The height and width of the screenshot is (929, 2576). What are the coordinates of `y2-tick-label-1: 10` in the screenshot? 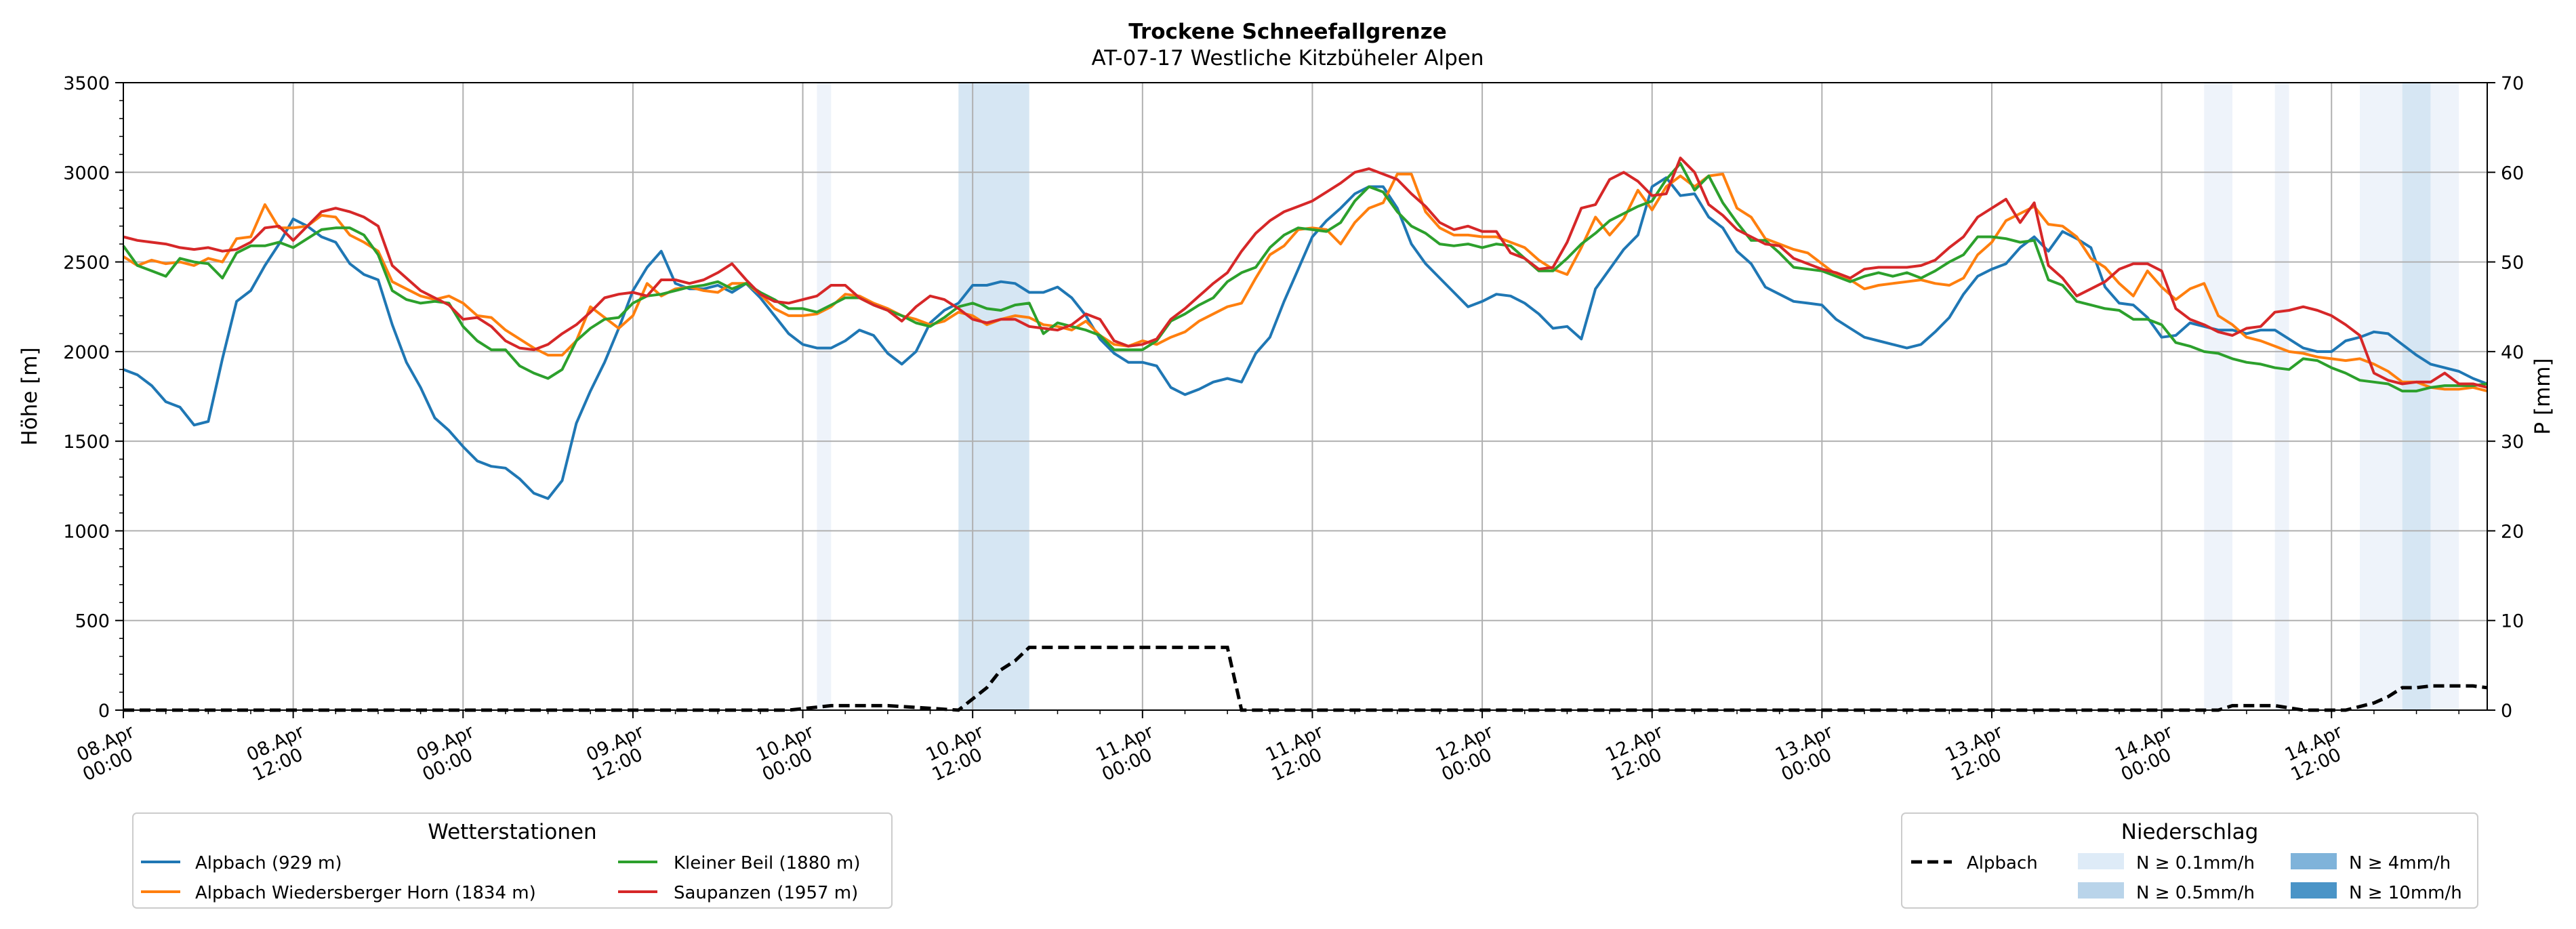 It's located at (2513, 621).